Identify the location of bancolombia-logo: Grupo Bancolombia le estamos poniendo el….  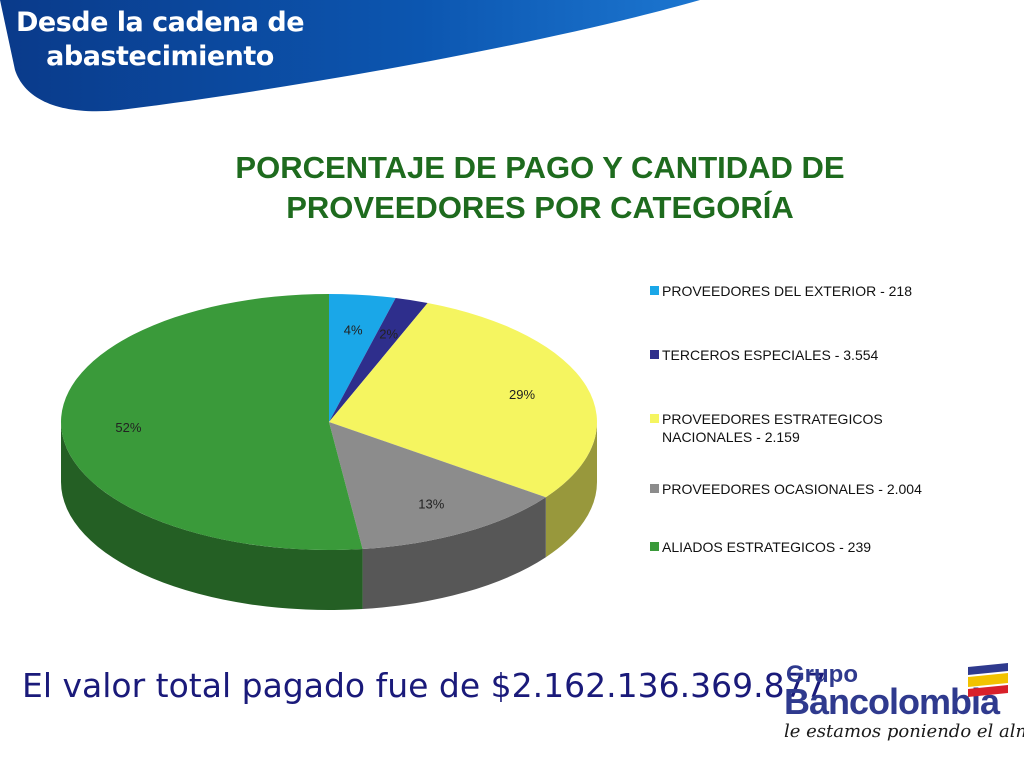
(902, 705).